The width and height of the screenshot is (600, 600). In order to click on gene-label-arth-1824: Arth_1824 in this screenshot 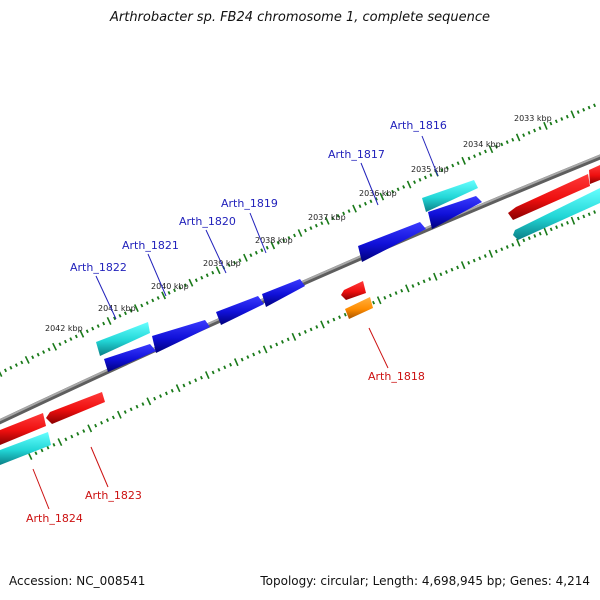, I will do `click(54, 518)`.